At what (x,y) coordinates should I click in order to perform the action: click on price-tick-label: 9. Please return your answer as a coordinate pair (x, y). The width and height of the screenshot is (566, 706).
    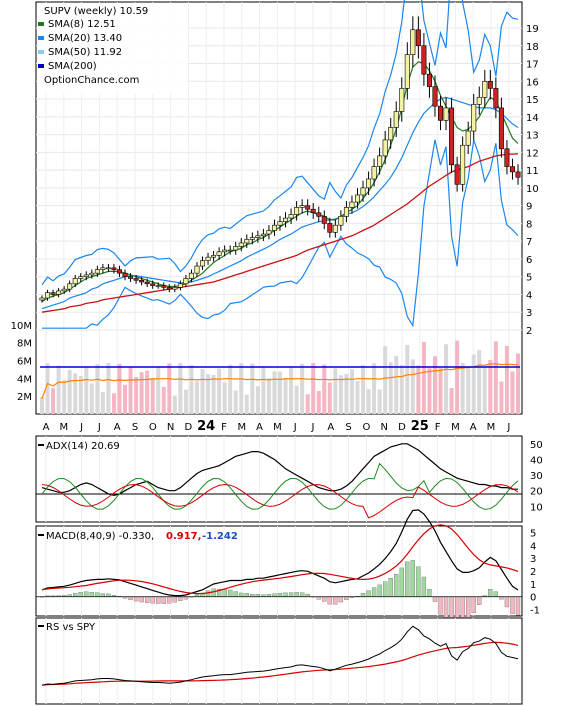
    Looking at the image, I should click on (529, 207).